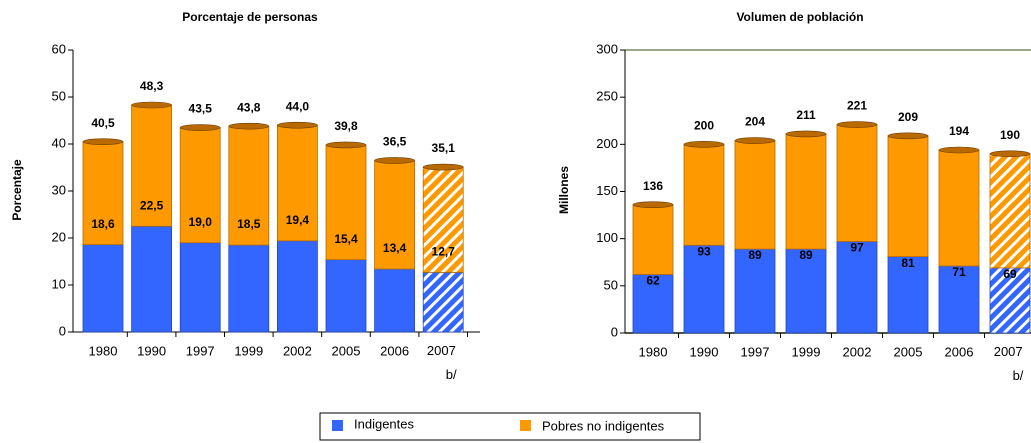 This screenshot has width=1031, height=443. I want to click on total-label: 221, so click(857, 106).